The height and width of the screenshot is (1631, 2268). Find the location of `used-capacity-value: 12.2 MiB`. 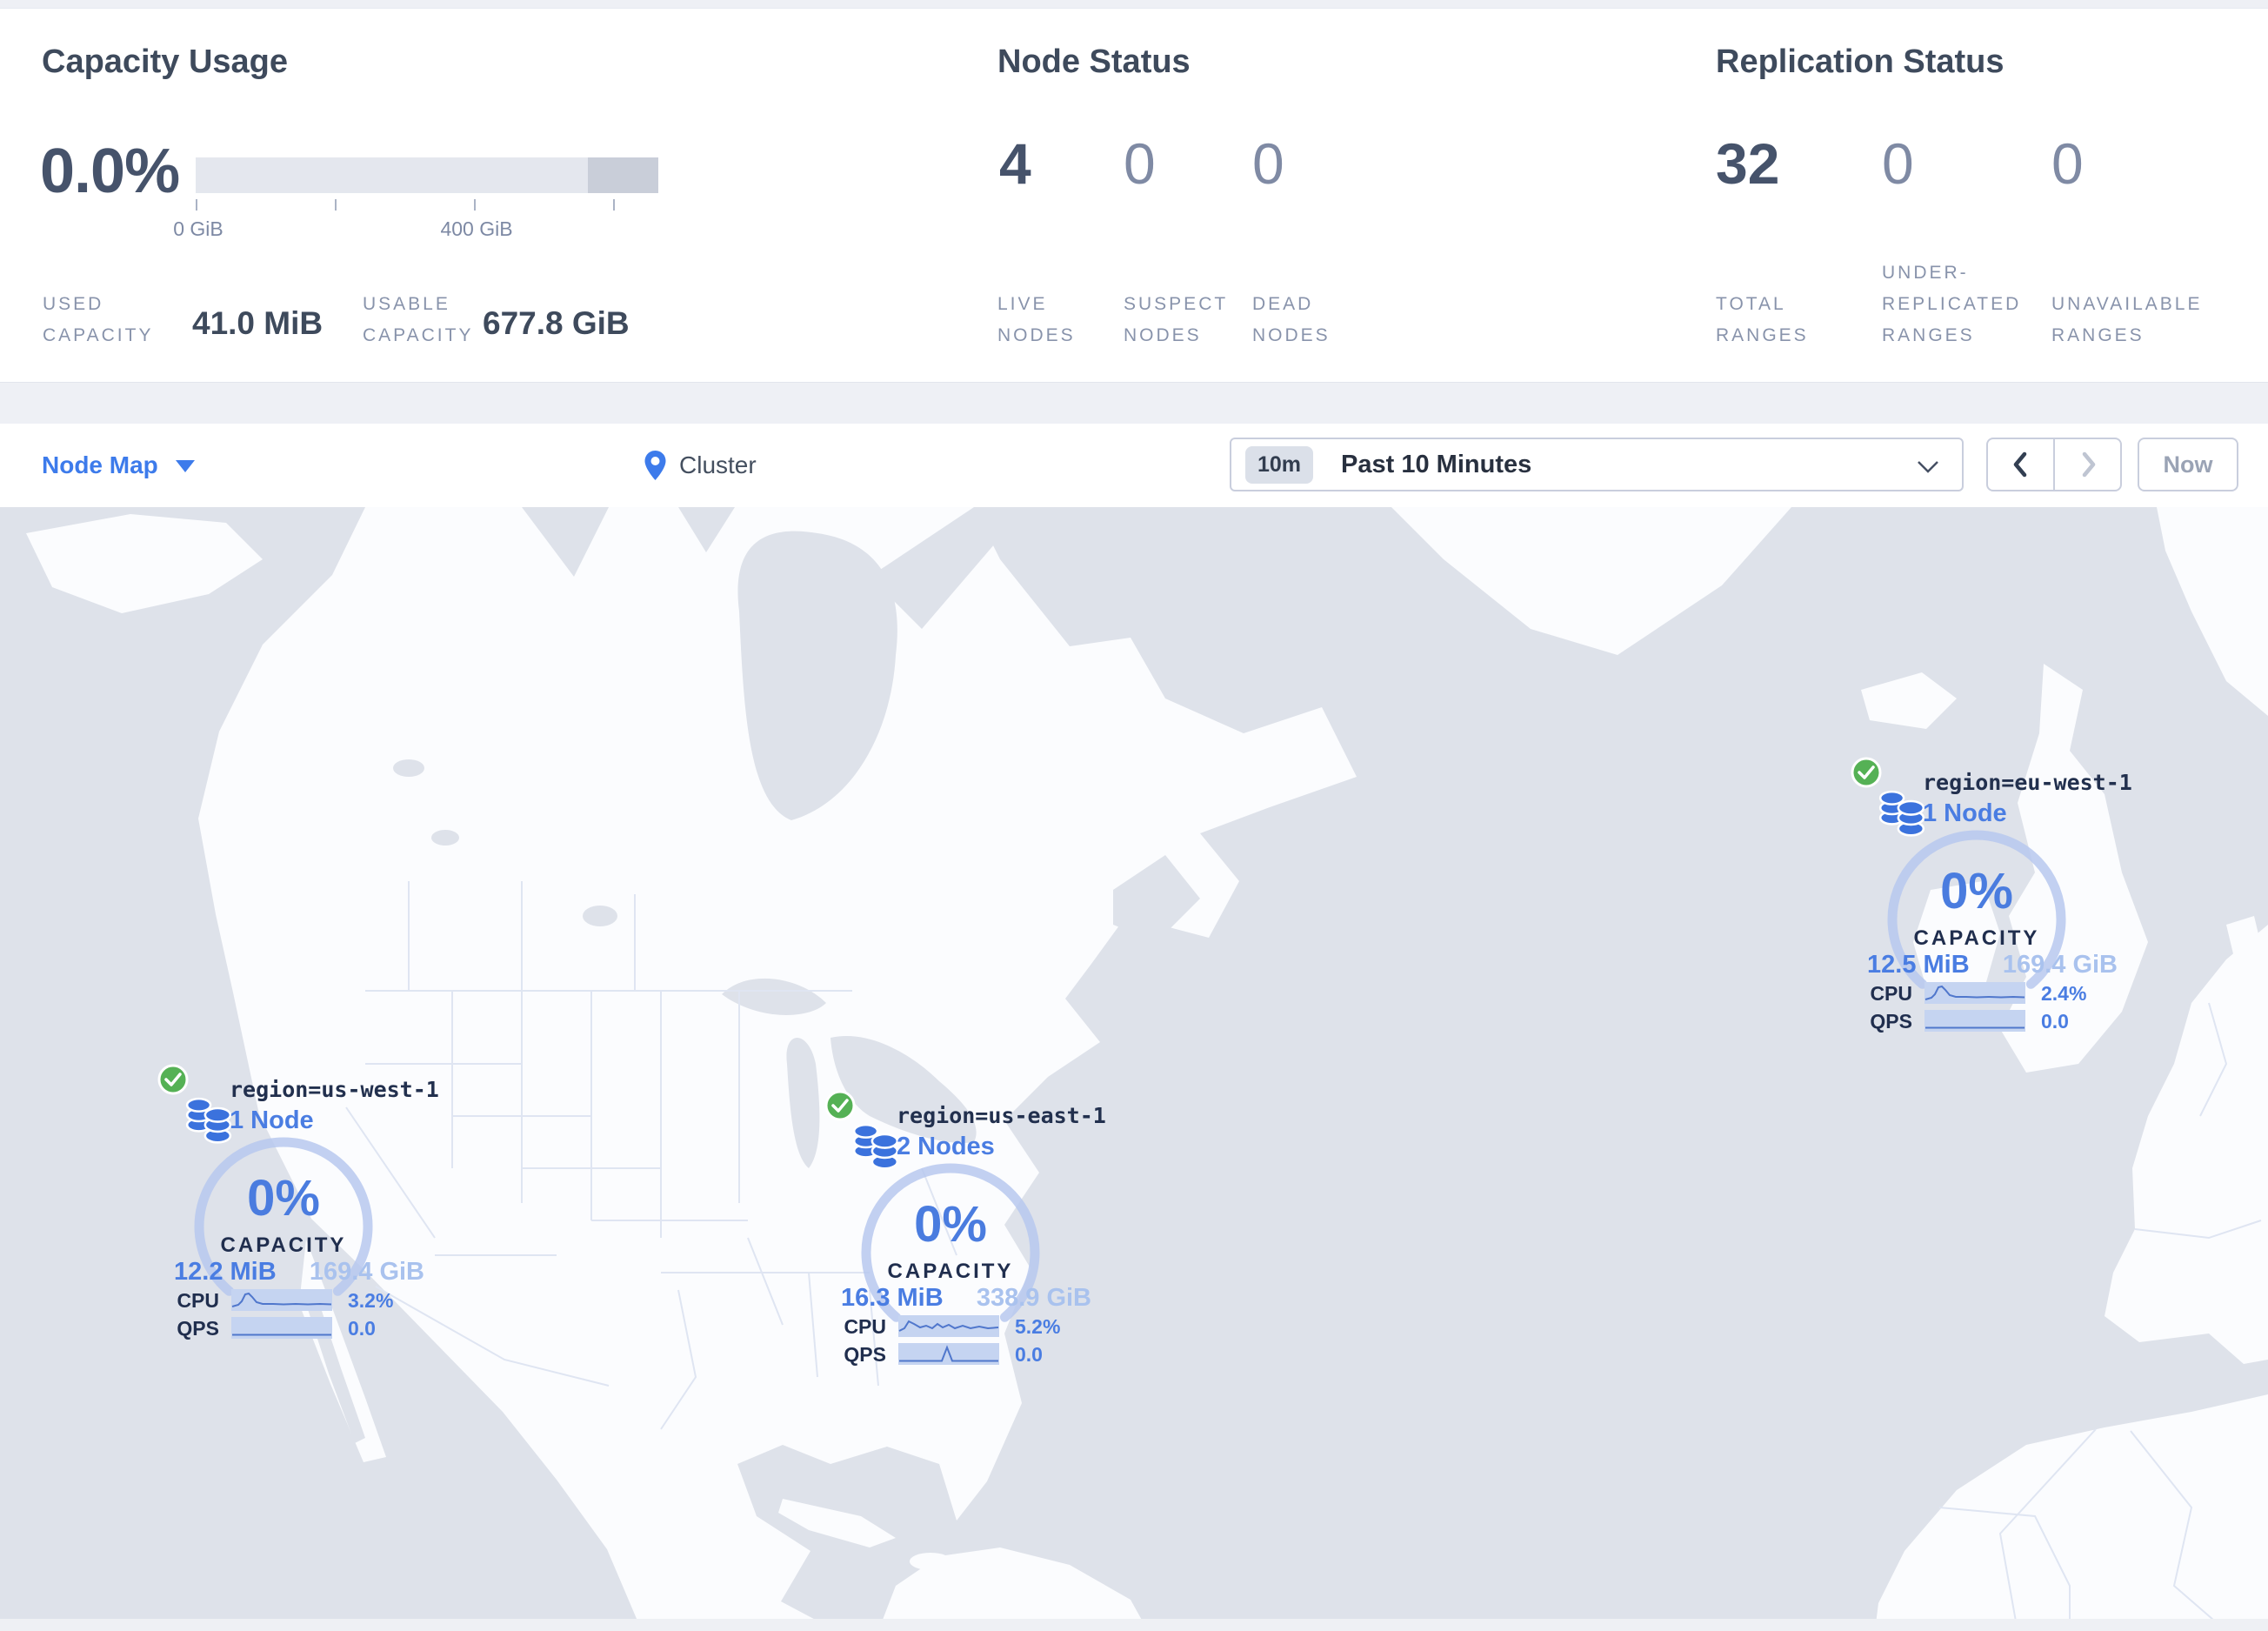

used-capacity-value: 12.2 MiB is located at coordinates (225, 1272).